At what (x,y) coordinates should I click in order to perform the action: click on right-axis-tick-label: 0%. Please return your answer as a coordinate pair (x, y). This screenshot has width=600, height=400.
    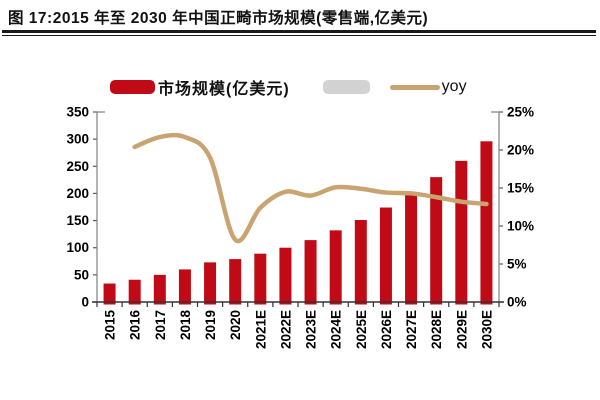
    Looking at the image, I should click on (517, 302).